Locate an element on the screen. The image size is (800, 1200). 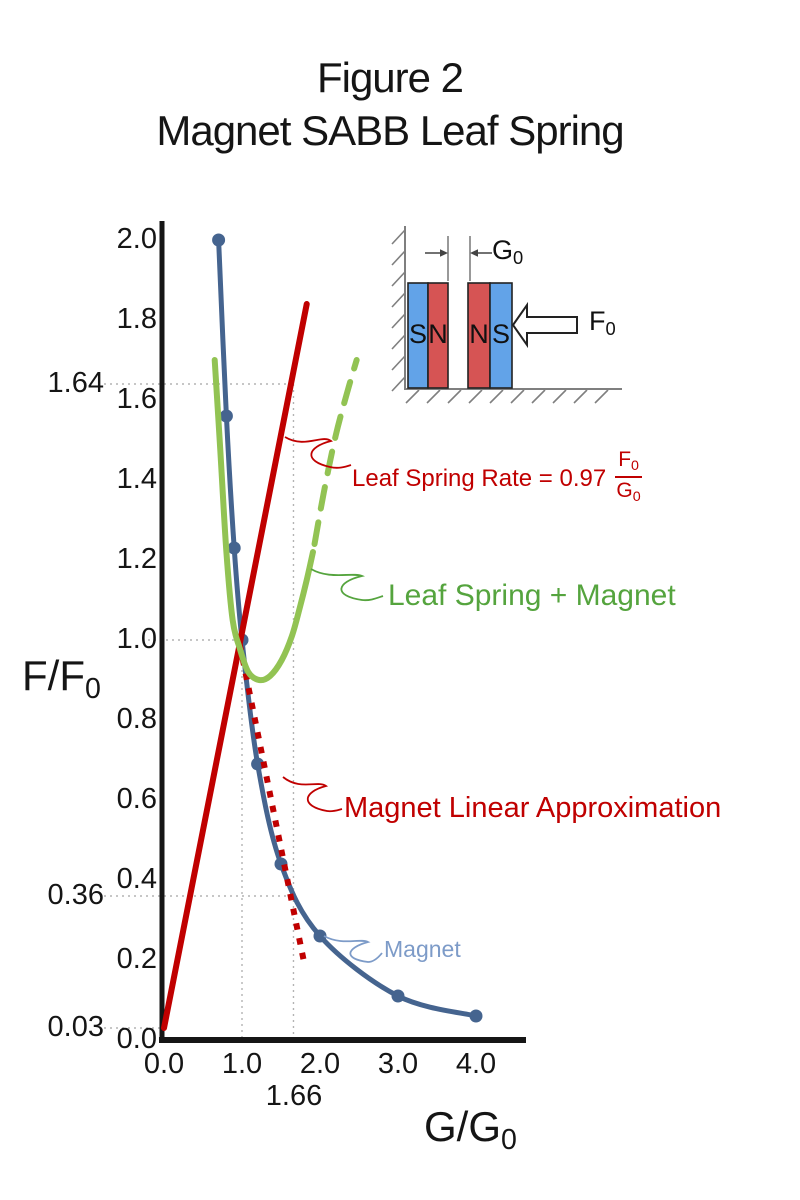
figure-subtitle: Magnet SABB Leaf Spring is located at coordinates (390, 130).